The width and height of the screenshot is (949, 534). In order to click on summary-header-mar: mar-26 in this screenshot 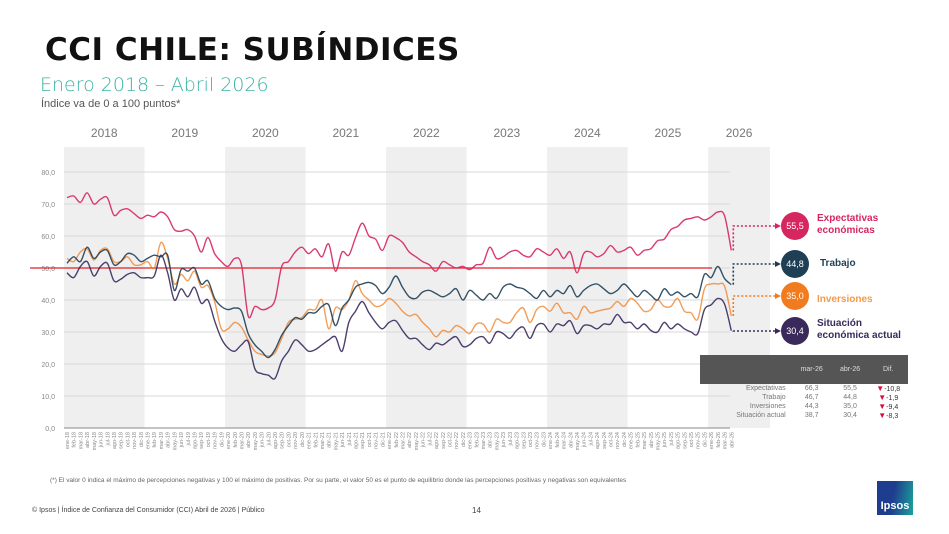, I will do `click(811, 369)`.